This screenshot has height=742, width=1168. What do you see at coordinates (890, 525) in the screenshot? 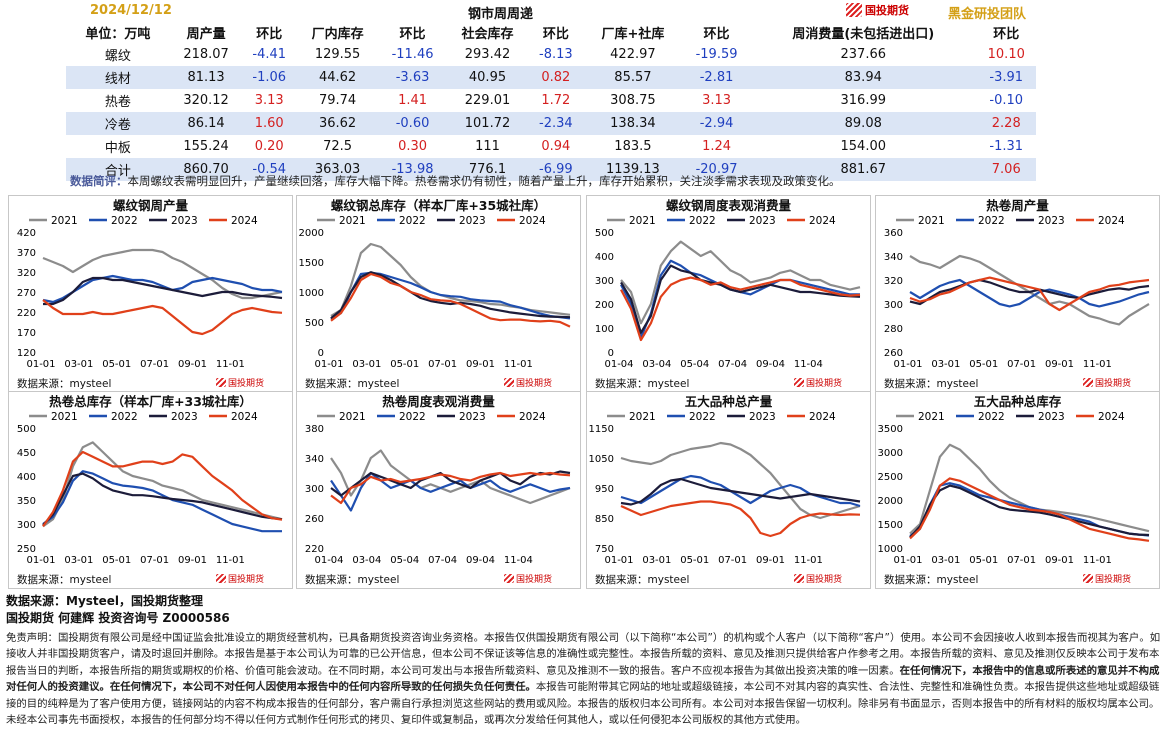
I see `y-tick-label: 1500` at bounding box center [890, 525].